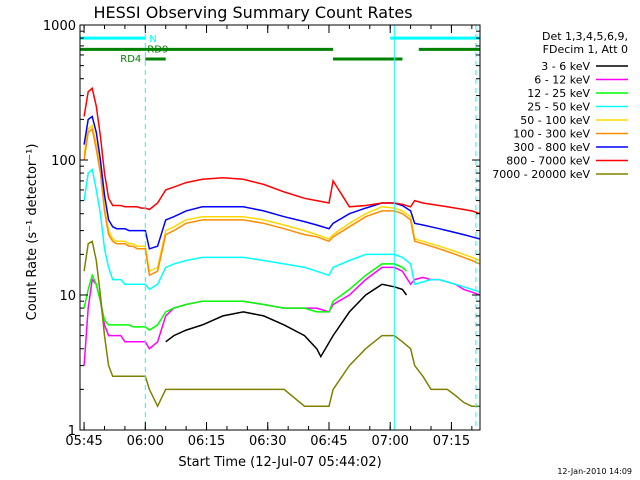 This screenshot has width=640, height=480. I want to click on x-axis-label: Start Time (12-Jul-07 05:44:02), so click(279, 462).